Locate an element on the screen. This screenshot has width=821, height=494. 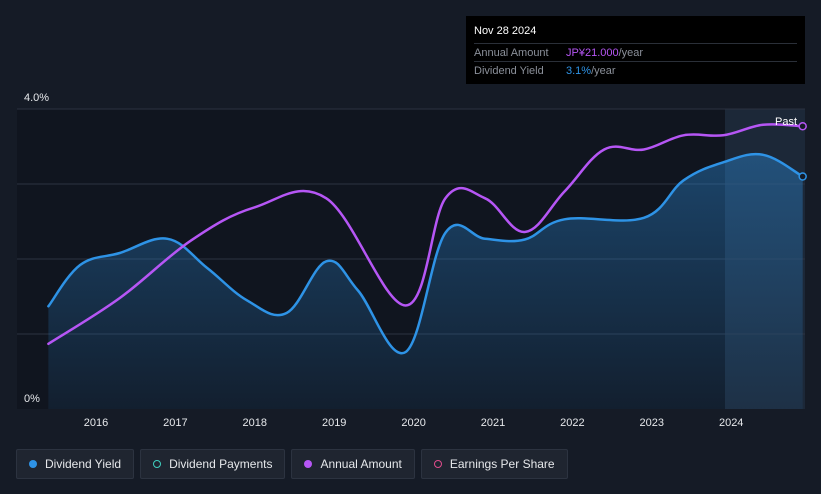
tooltip-yield-suffix: /year is located at coordinates (603, 70).